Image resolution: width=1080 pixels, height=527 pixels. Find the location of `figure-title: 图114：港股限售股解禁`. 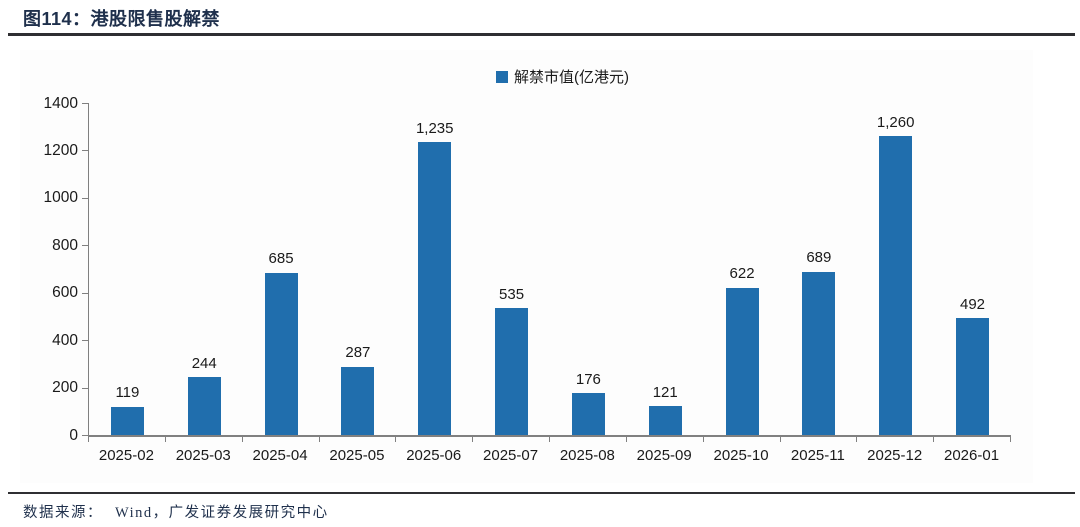

figure-title: 图114：港股限售股解禁 is located at coordinates (122, 19).